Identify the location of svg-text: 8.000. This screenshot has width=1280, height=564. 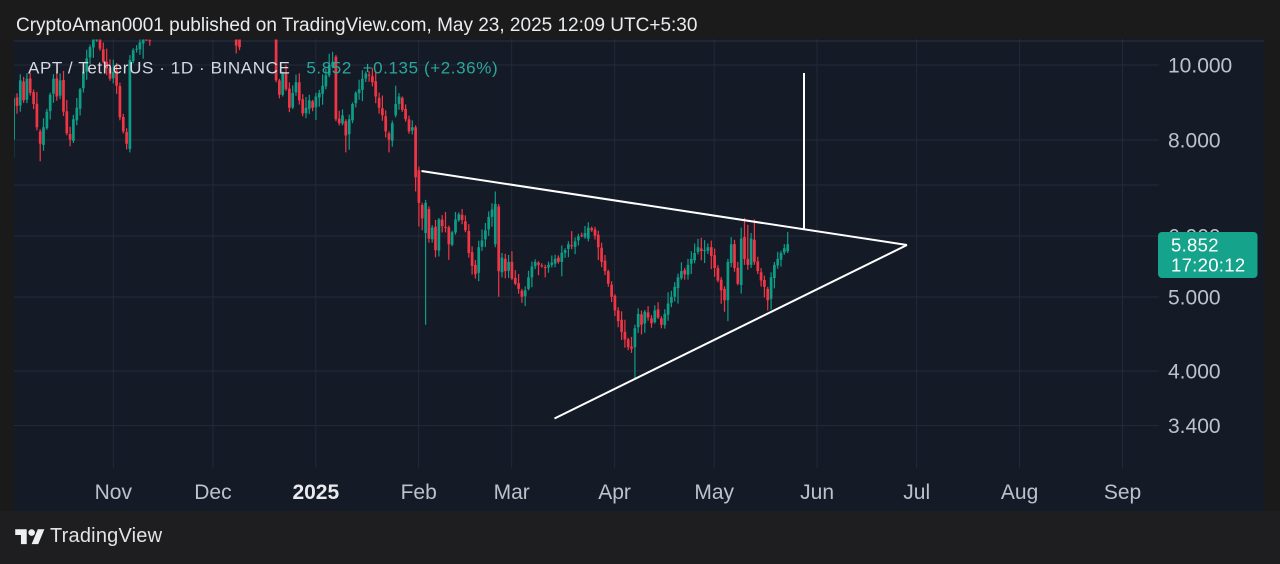
(1194, 141).